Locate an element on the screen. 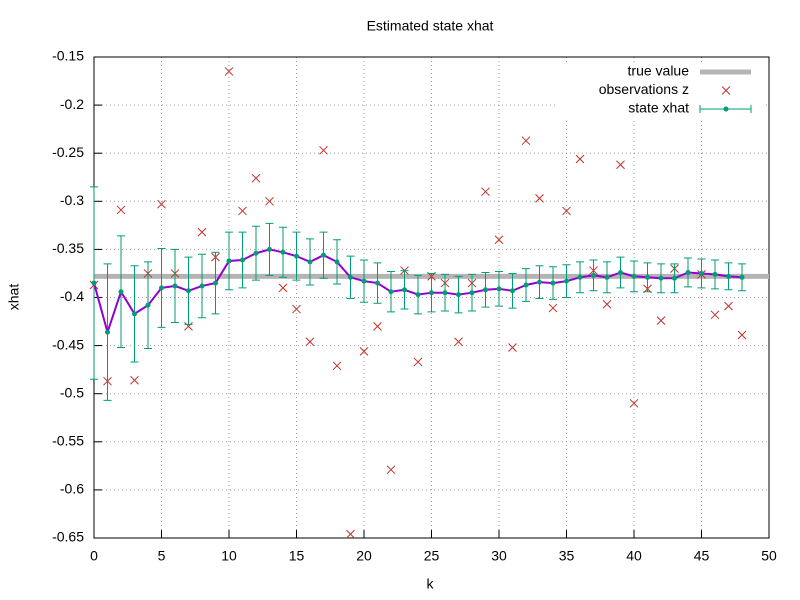  x-tick-label: 10 is located at coordinates (229, 556).